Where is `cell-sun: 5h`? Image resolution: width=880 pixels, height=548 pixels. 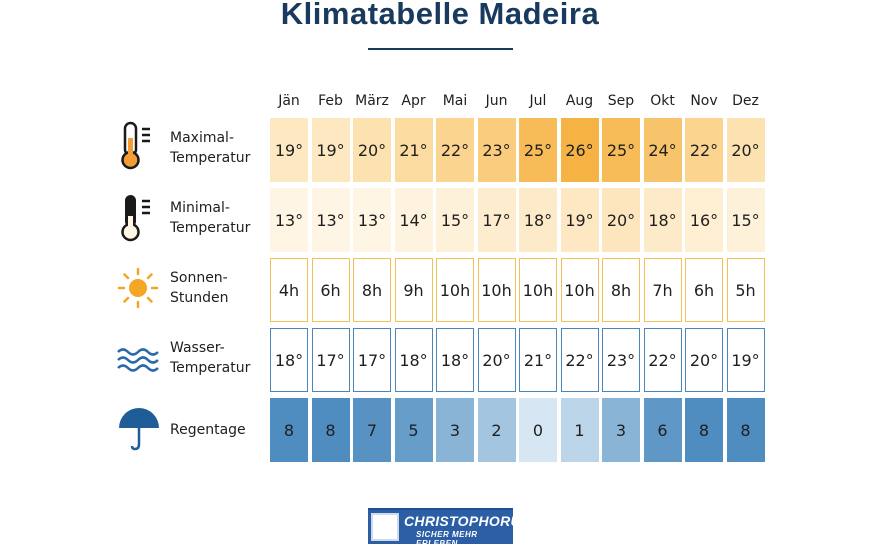
cell-sun: 5h is located at coordinates (745, 290).